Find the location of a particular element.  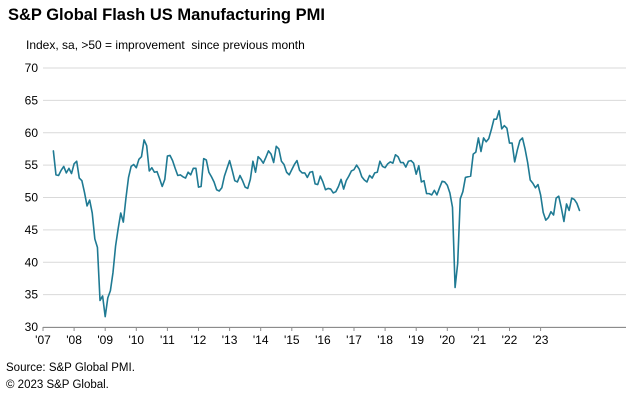

x-tick-label: '20 is located at coordinates (447, 340).